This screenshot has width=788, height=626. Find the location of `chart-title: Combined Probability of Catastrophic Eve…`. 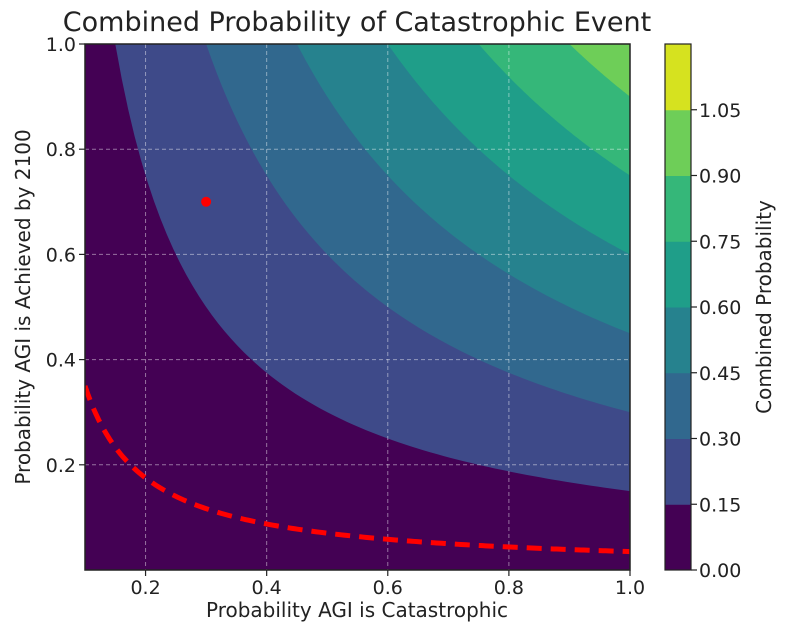

chart-title: Combined Probability of Catastrophic Eve… is located at coordinates (357, 22).